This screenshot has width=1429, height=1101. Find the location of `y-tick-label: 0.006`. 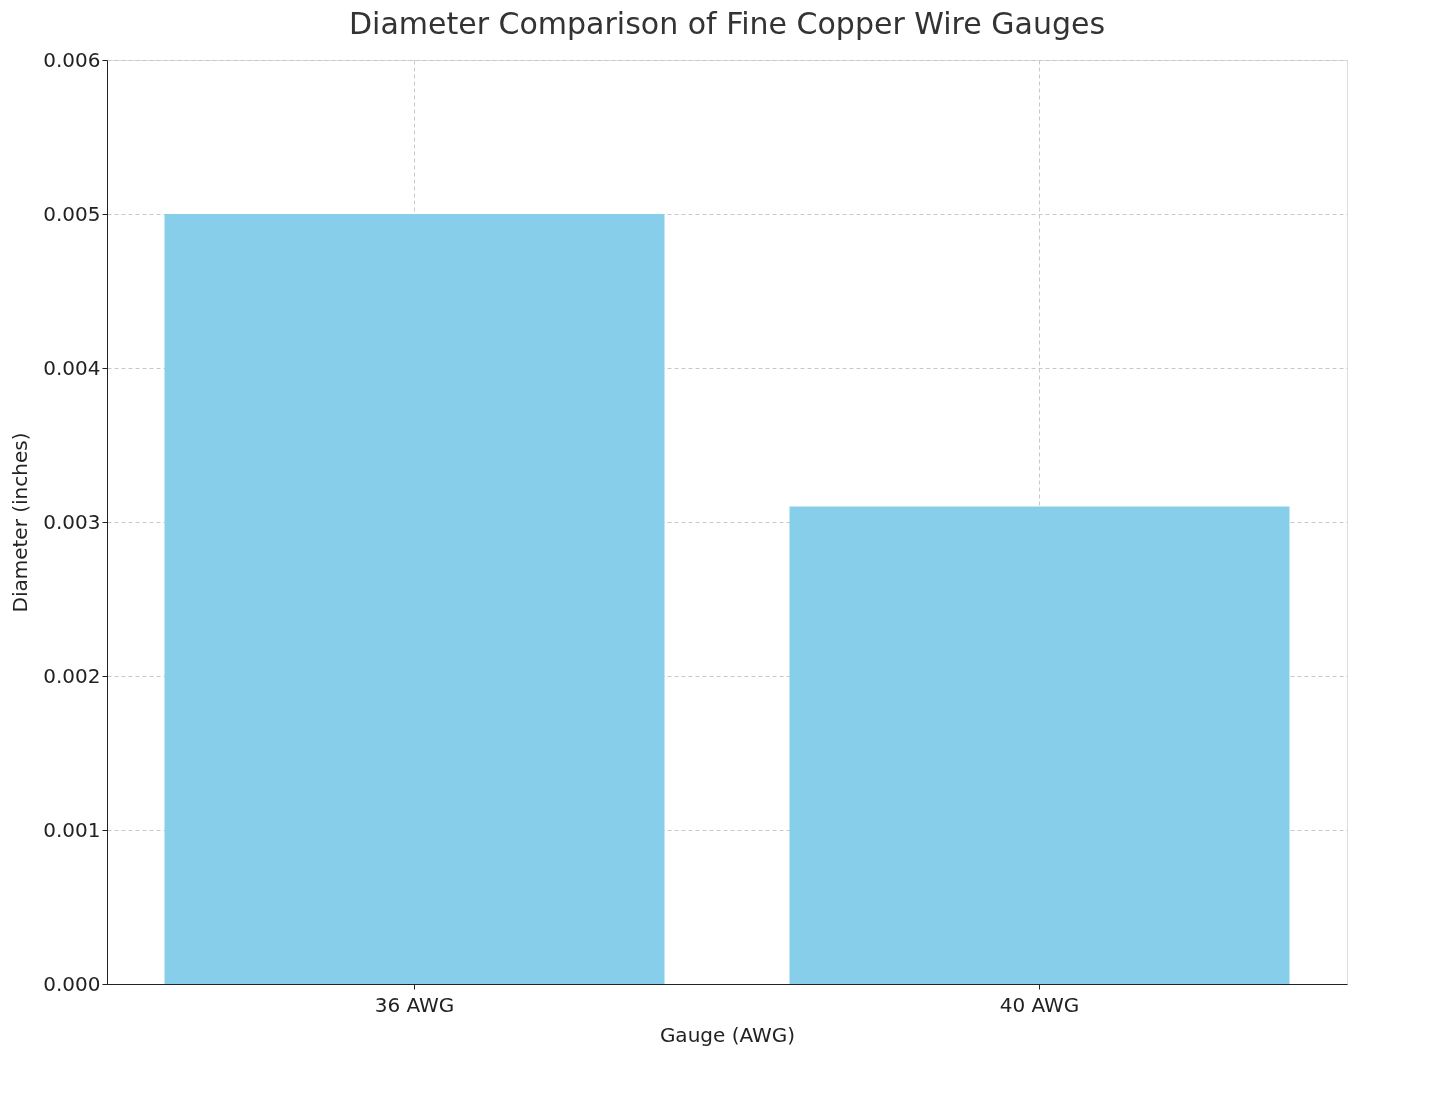

y-tick-label: 0.006 is located at coordinates (72, 59).